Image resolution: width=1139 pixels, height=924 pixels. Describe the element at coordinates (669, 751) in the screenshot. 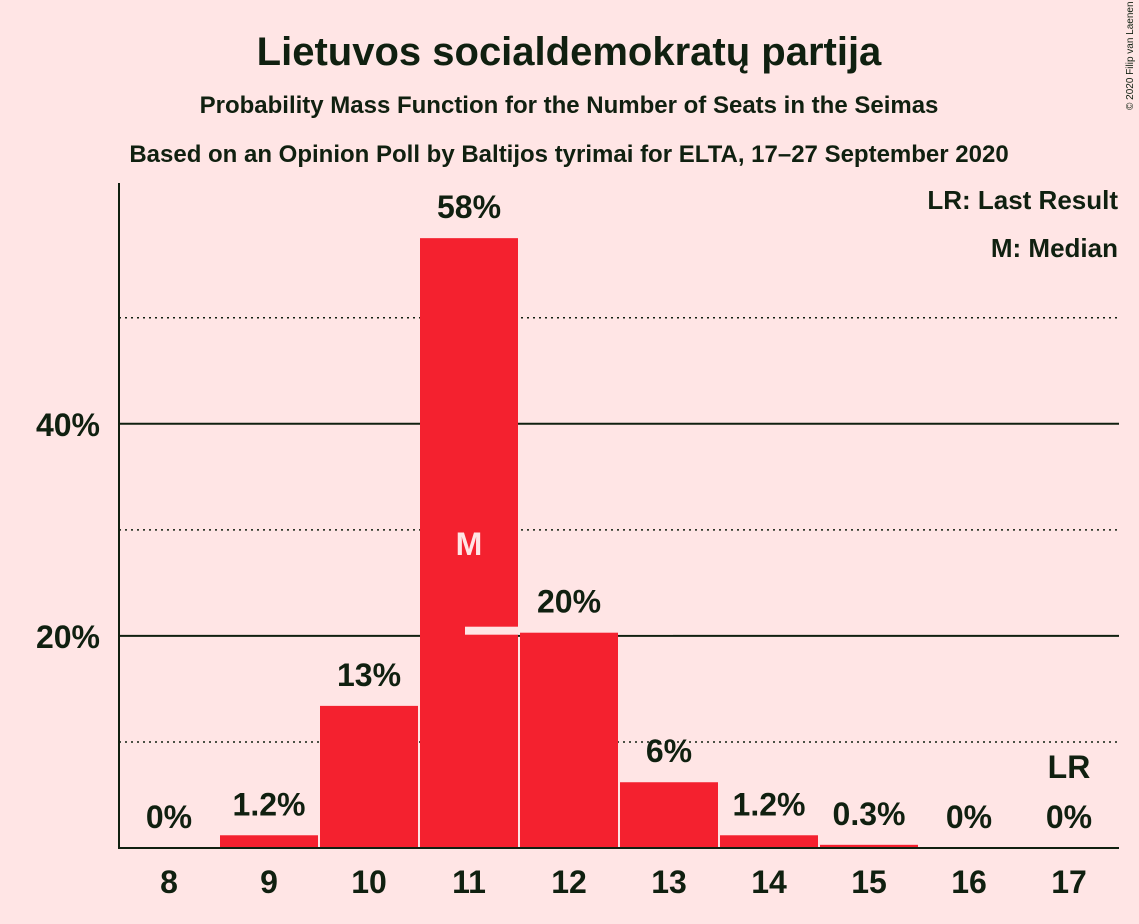

I see `bar-value-label-13: 6%` at that location.